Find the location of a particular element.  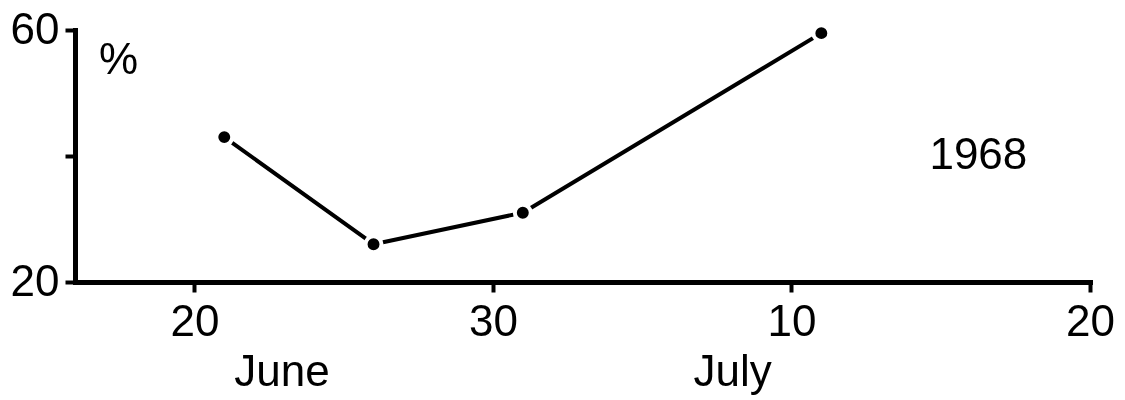

x-tick-label: 10 is located at coordinates (792, 320).